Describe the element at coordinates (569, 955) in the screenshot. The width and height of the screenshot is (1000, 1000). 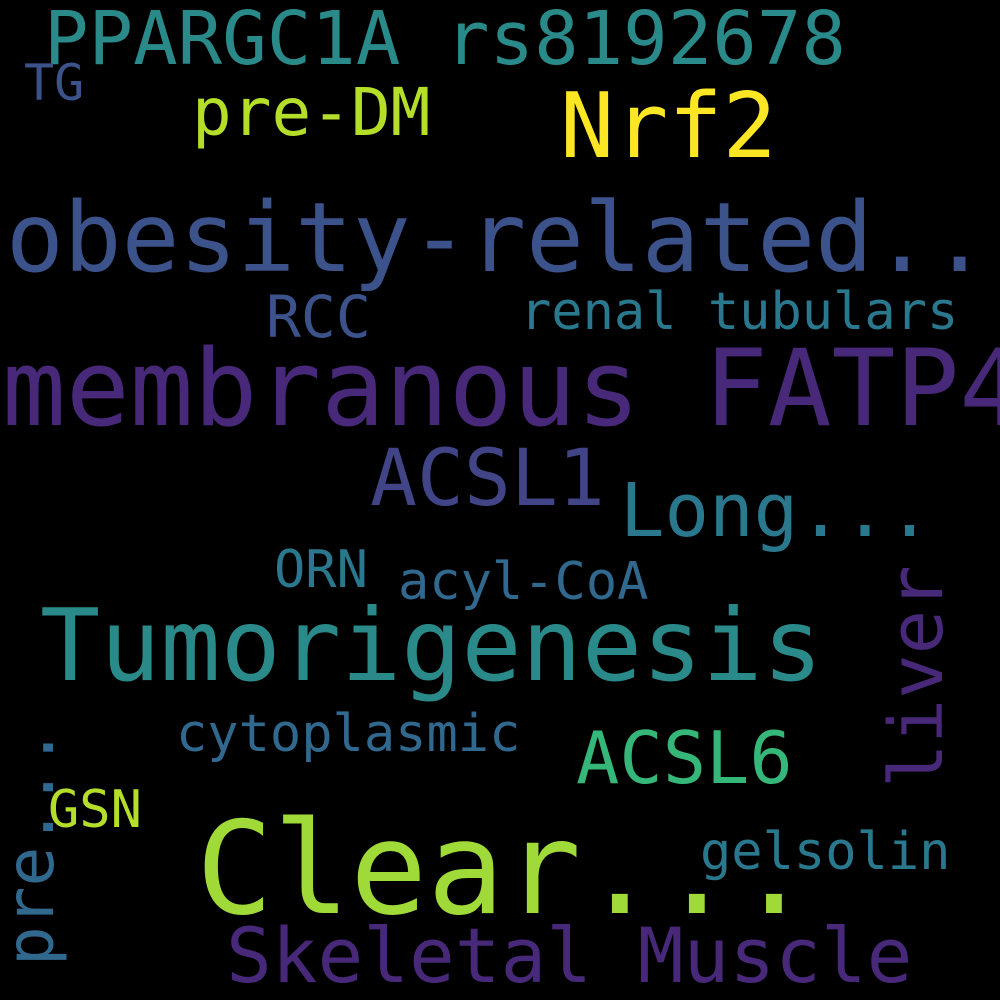
I see `word-skeletal-muscle: Skeletal Muscle` at that location.